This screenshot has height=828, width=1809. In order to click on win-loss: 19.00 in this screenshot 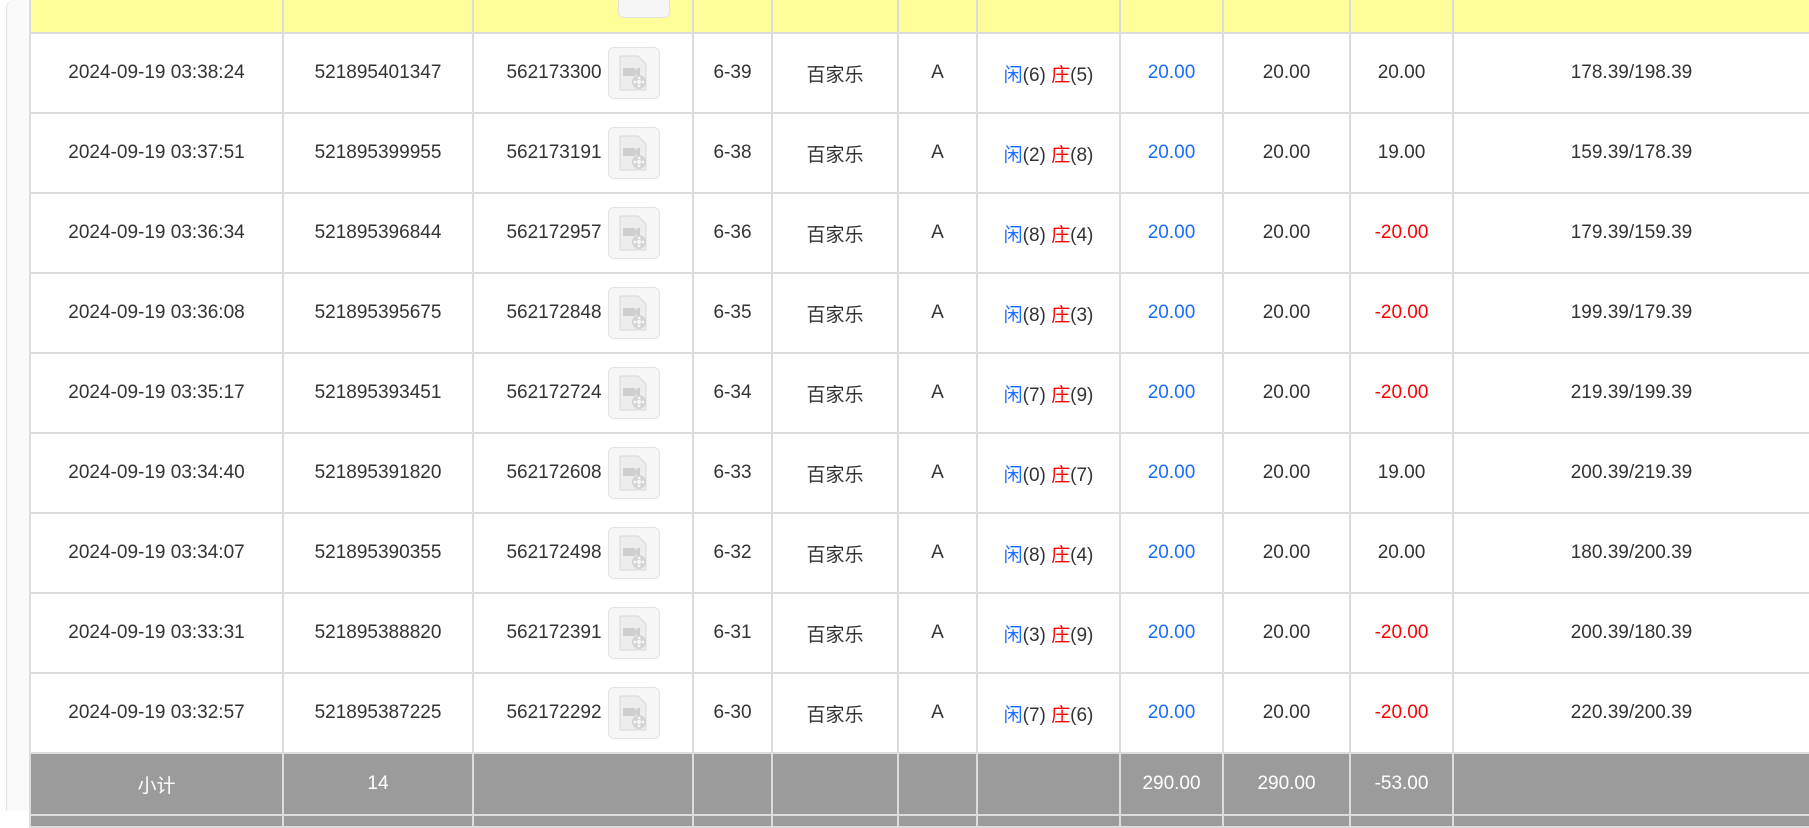, I will do `click(1401, 153)`.